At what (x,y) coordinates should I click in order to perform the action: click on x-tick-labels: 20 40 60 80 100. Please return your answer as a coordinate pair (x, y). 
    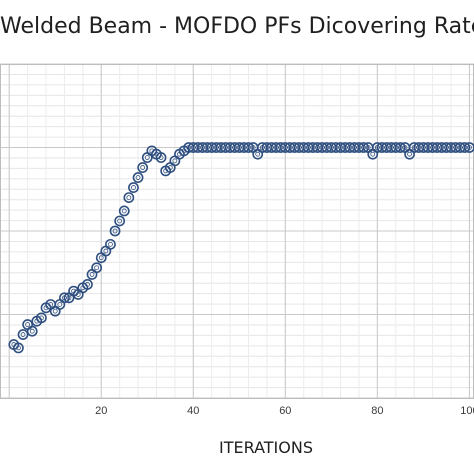
    Looking at the image, I should click on (284, 411).